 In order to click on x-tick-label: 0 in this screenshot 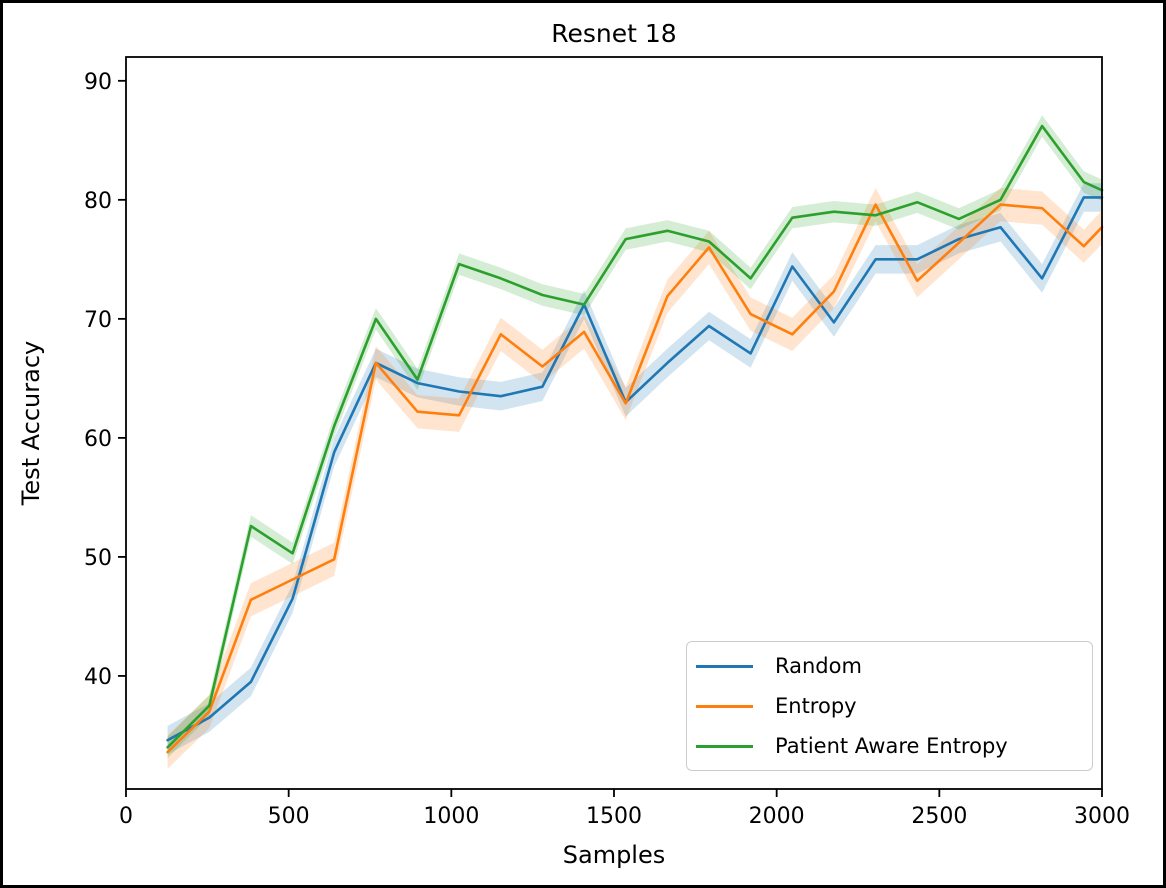, I will do `click(126, 816)`.